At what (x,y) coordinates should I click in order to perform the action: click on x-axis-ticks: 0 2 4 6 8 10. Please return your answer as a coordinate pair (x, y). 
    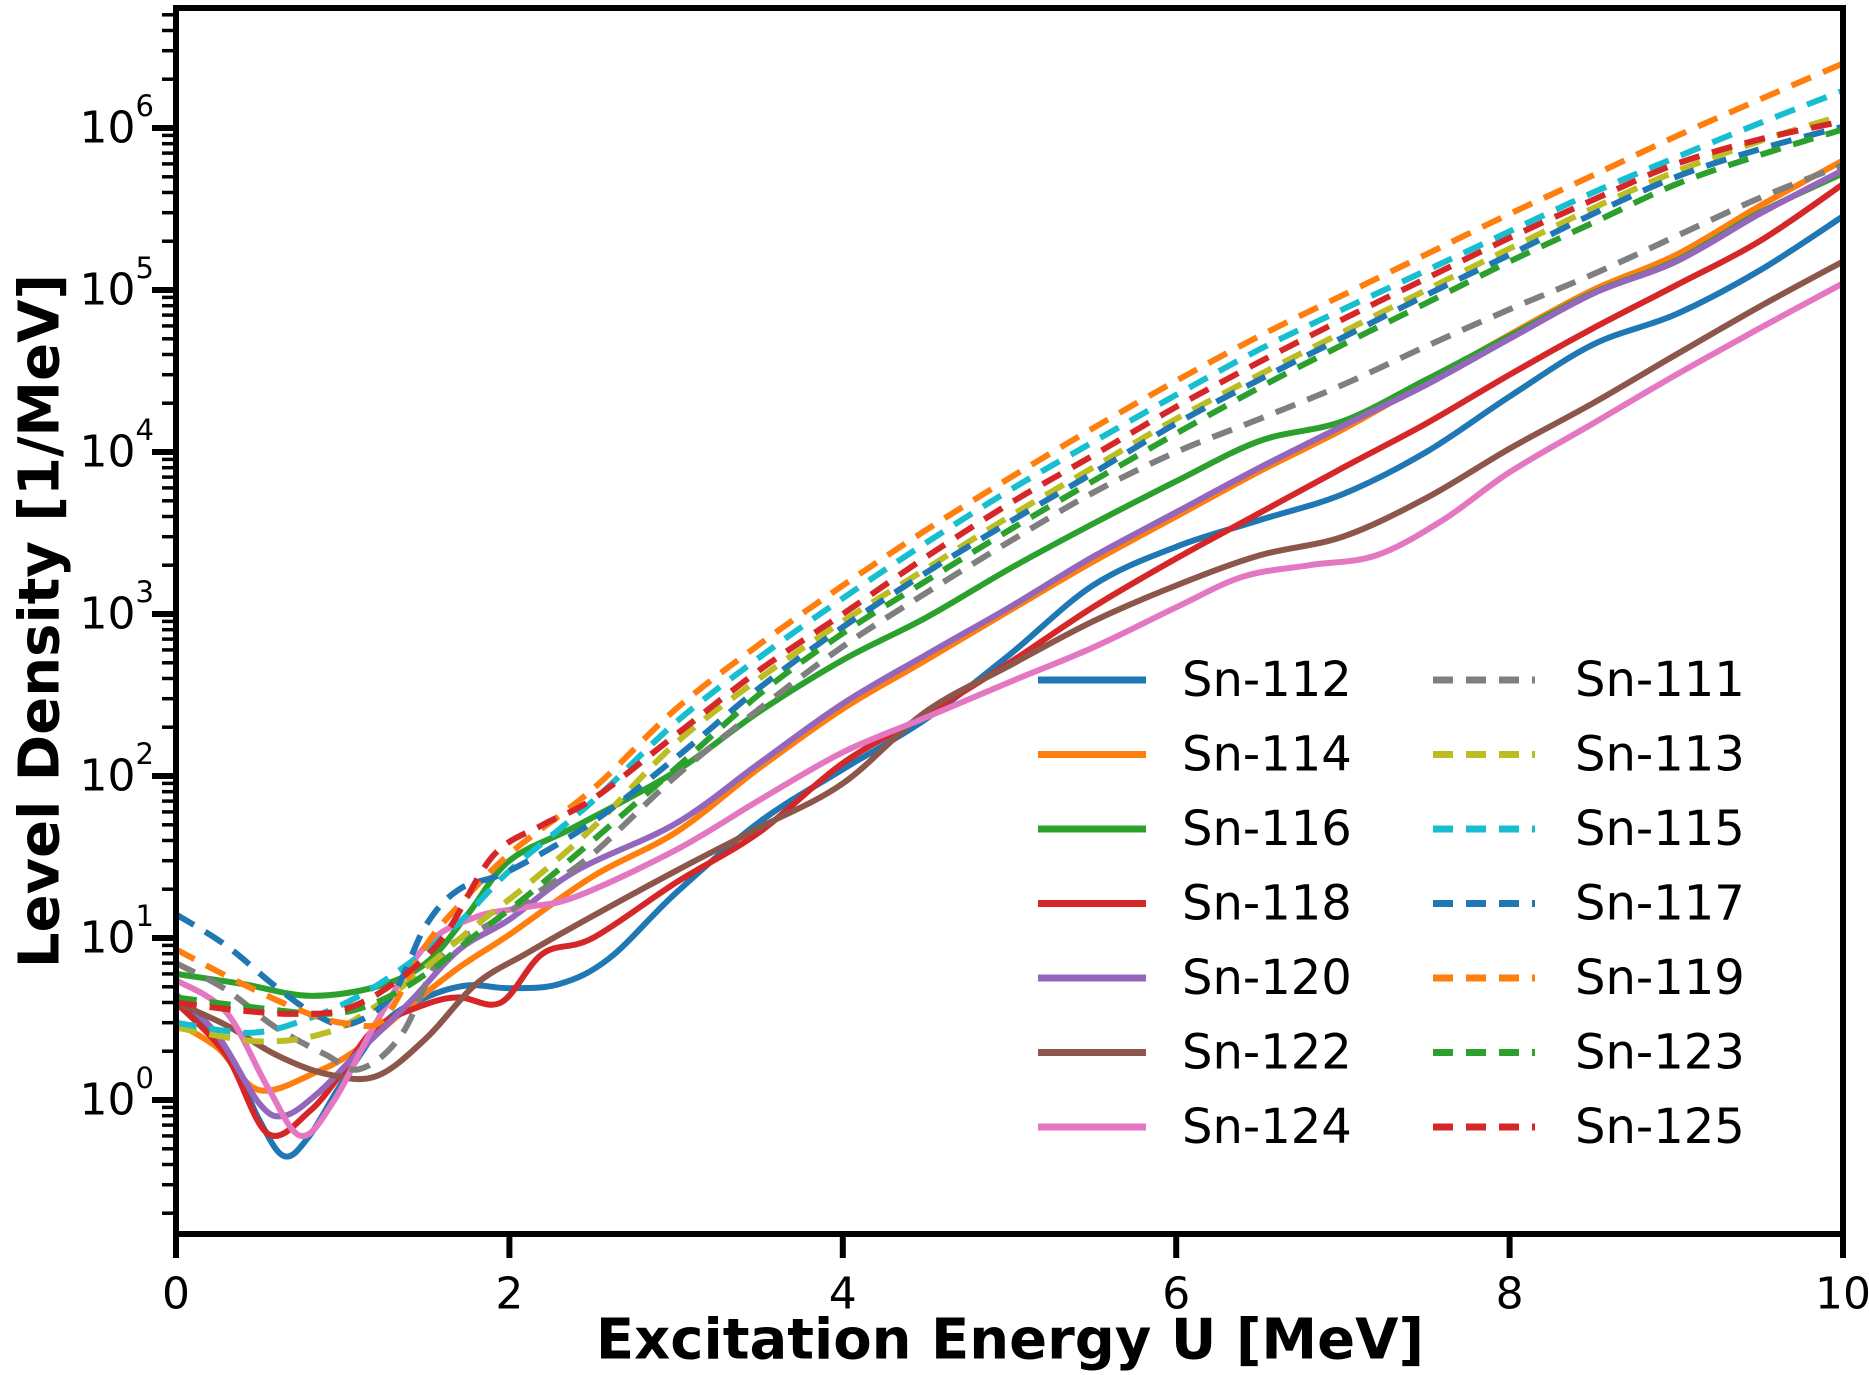
    Looking at the image, I should click on (1015, 1277).